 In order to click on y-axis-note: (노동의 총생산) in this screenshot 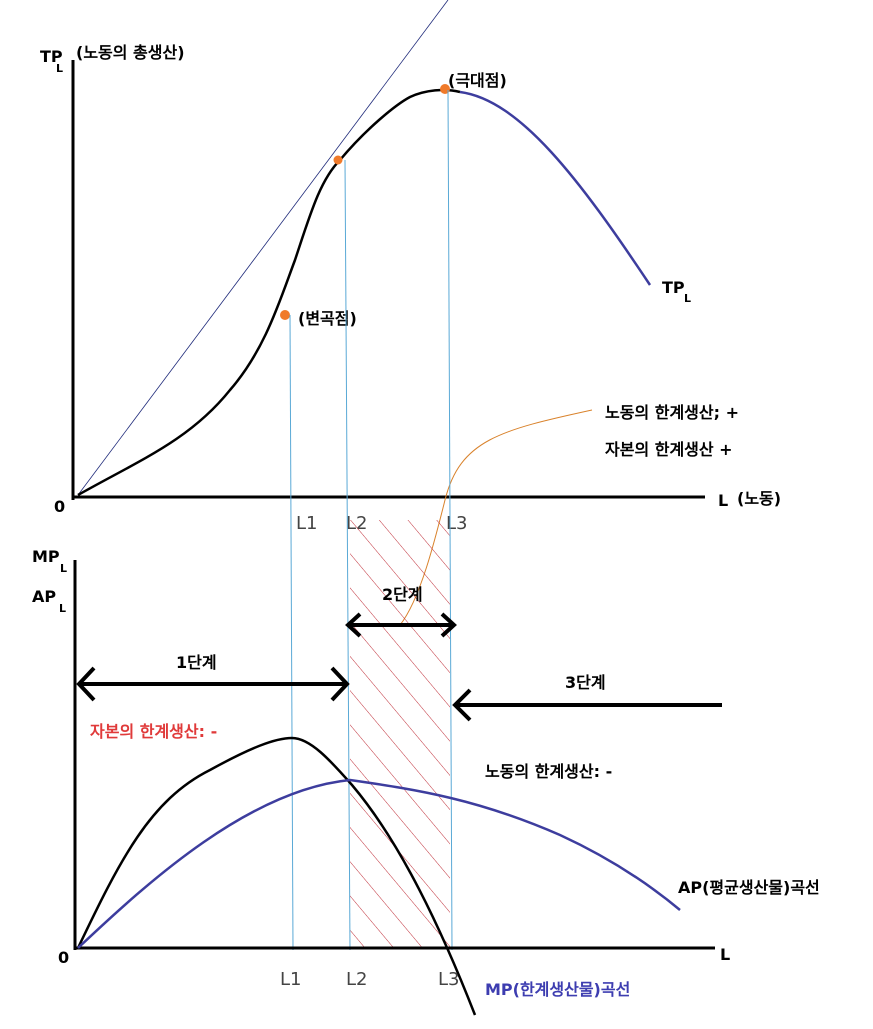, I will do `click(130, 52)`.